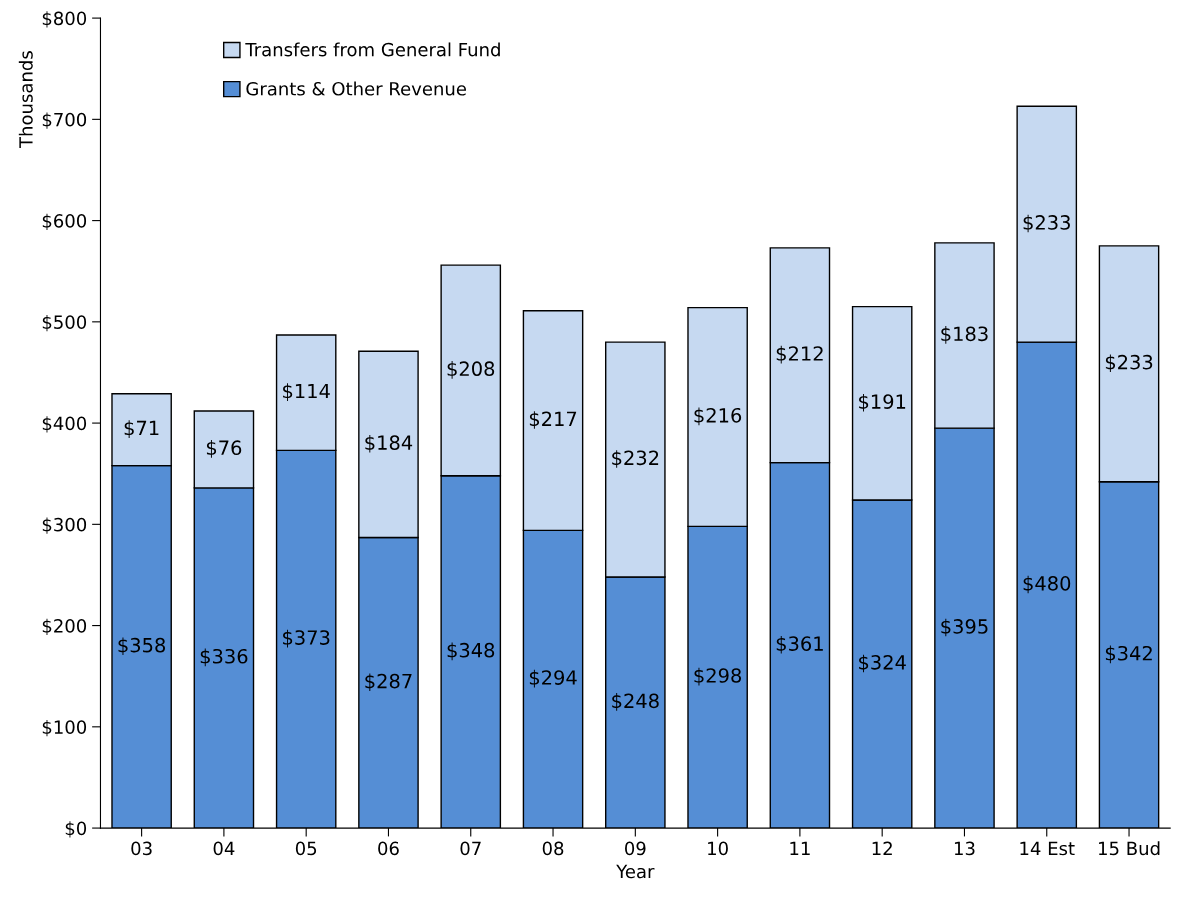 The image size is (1182, 905). Describe the element at coordinates (882, 663) in the screenshot. I see `data-label: $324` at that location.